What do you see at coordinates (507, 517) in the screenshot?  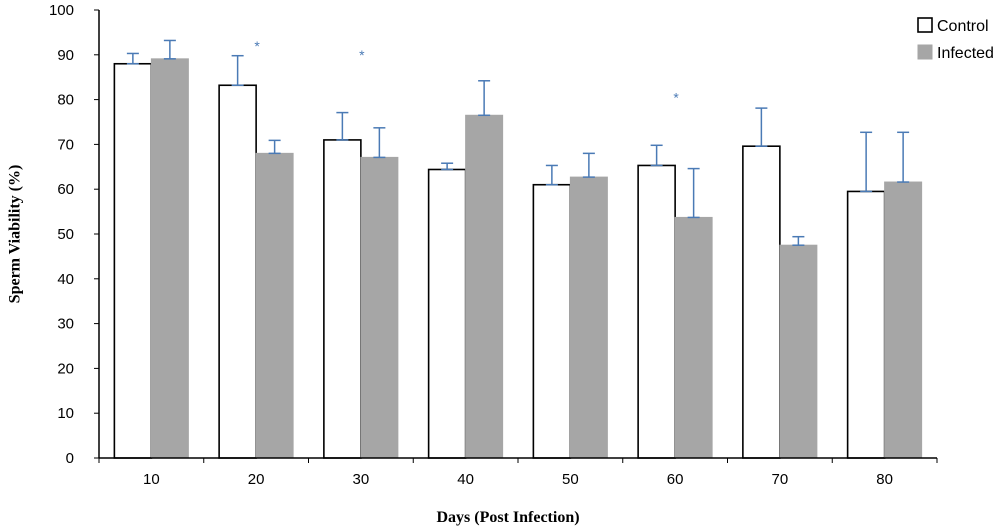 I see `x-axis-title: Days (Post Infection)` at bounding box center [507, 517].